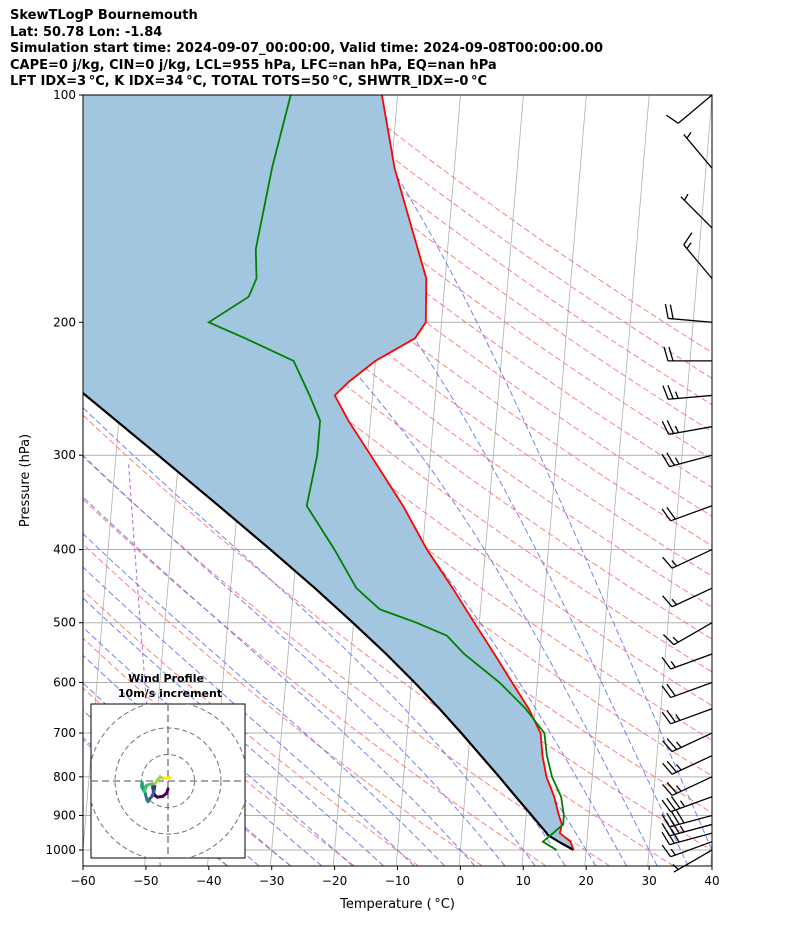 The height and width of the screenshot is (937, 794). What do you see at coordinates (64, 455) in the screenshot?
I see `y-tick-label: 300` at bounding box center [64, 455].